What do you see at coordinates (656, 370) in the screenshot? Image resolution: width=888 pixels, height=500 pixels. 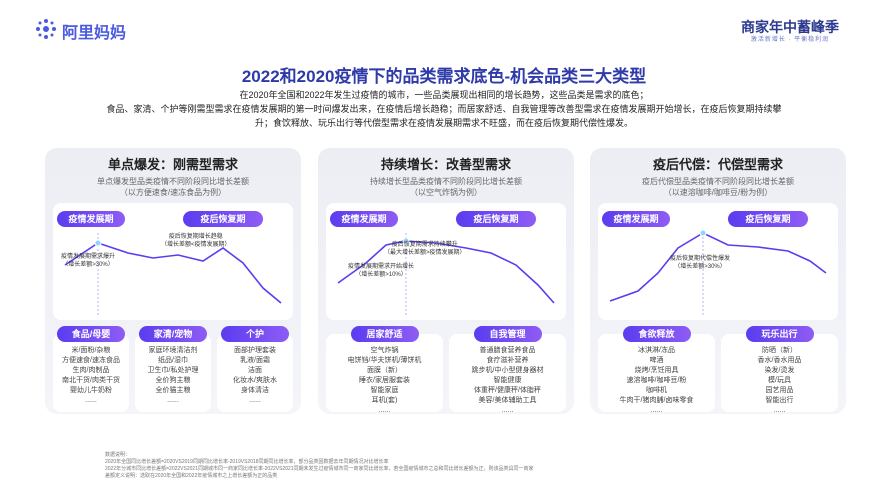 I see `group-item: 烧烤/烹饪用具` at bounding box center [656, 370].